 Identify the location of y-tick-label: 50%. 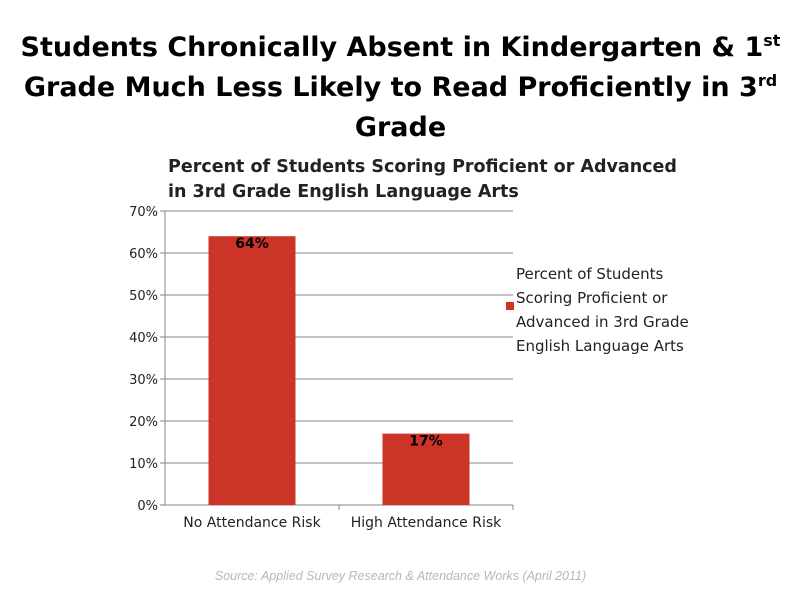
(143, 296).